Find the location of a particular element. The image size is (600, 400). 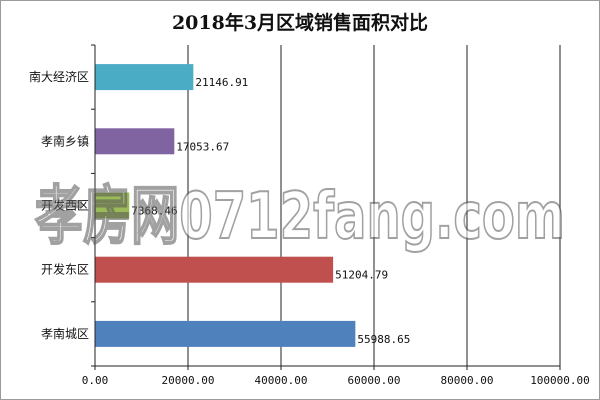

category-label: 孝南乡镇 is located at coordinates (65, 140).